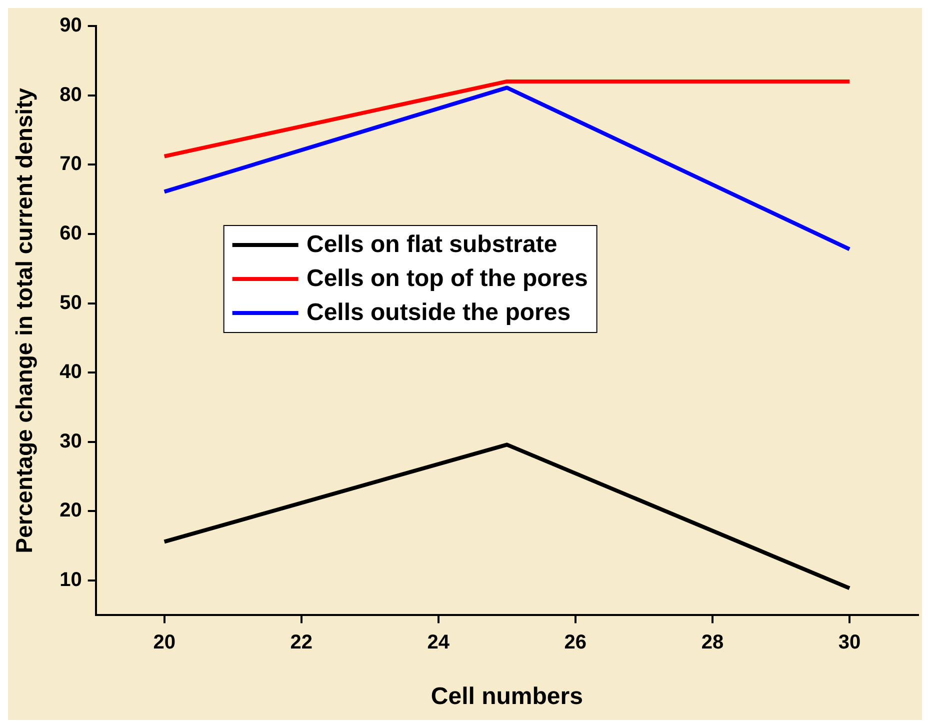  Describe the element at coordinates (71, 441) in the screenshot. I see `y-tick-label: 30` at that location.